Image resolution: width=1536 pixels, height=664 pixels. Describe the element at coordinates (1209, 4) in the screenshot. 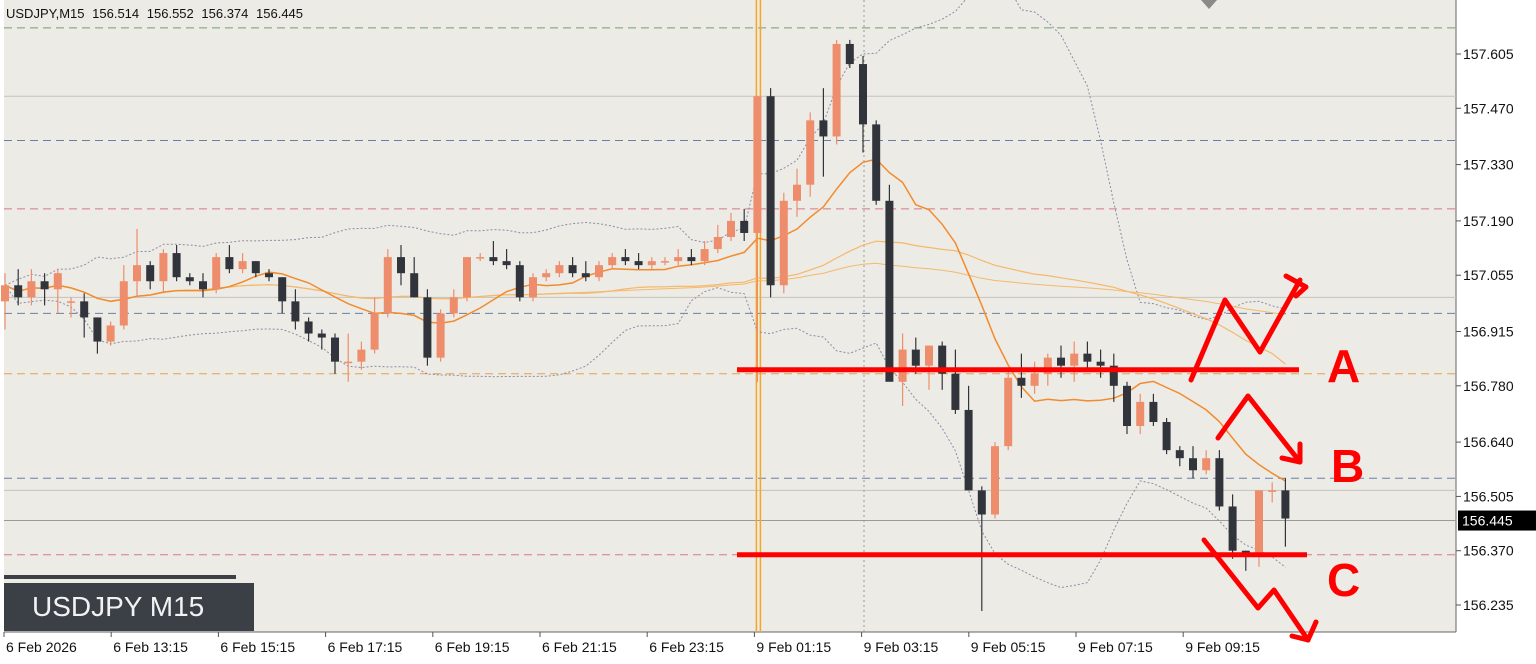

I see `shift-marker-icon` at that location.